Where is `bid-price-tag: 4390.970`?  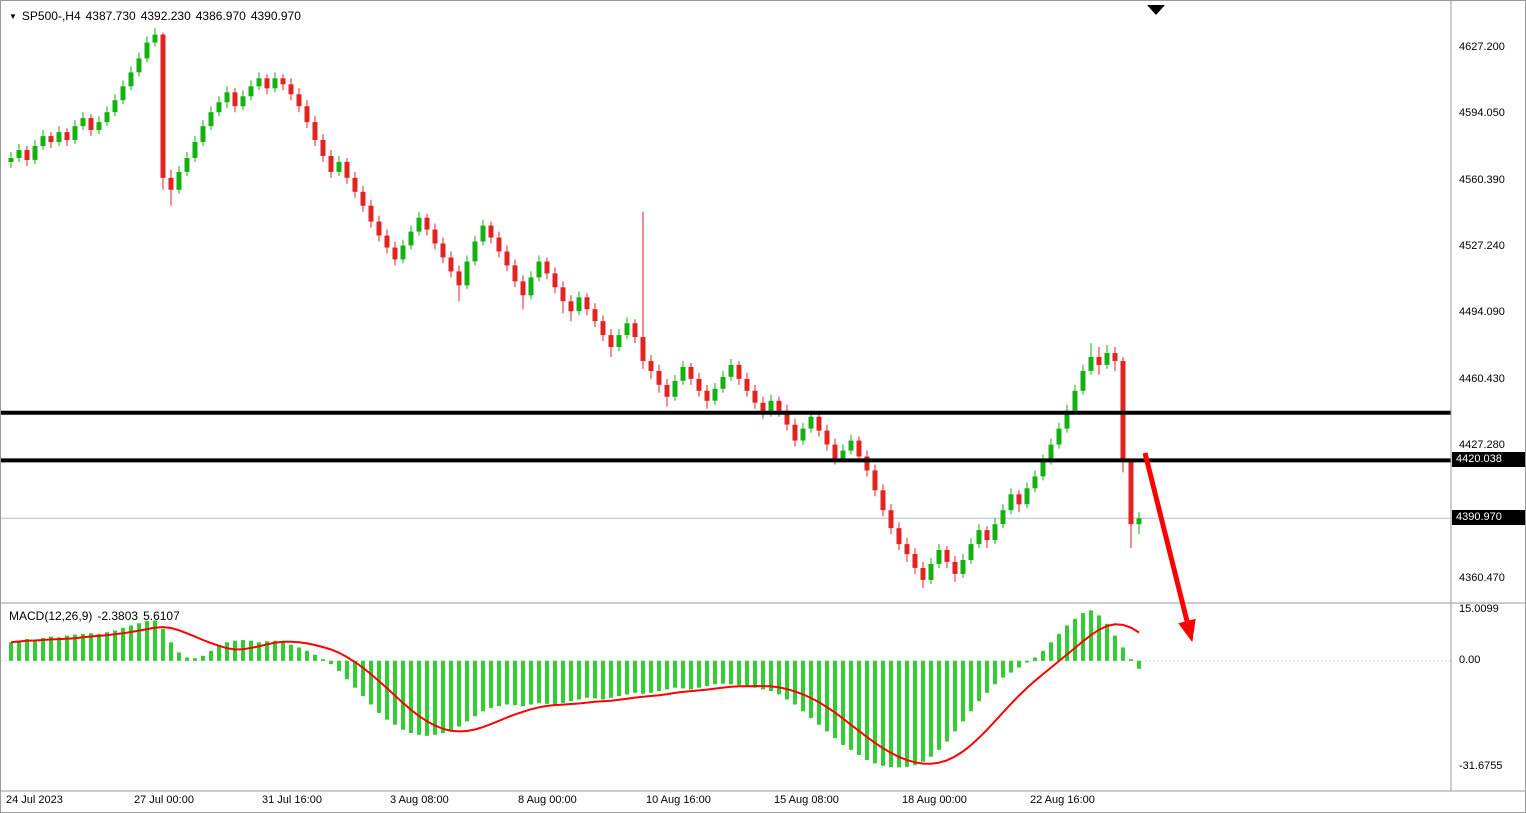
bid-price-tag: 4390.970 is located at coordinates (1488, 518).